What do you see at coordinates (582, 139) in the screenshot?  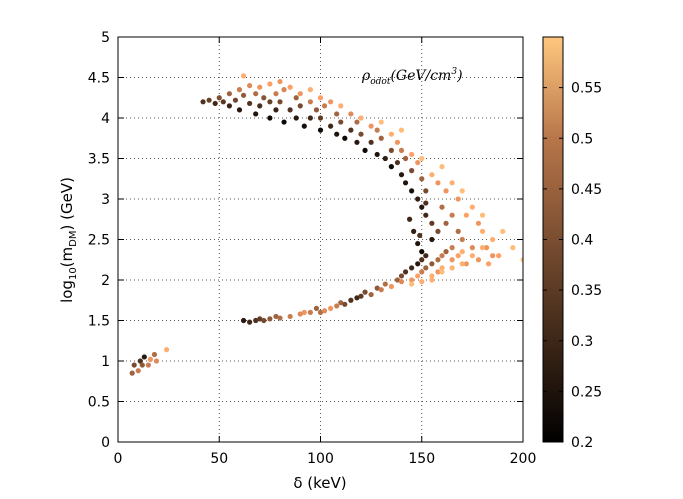 I see `colorbar-tick-label: 0.5` at bounding box center [582, 139].